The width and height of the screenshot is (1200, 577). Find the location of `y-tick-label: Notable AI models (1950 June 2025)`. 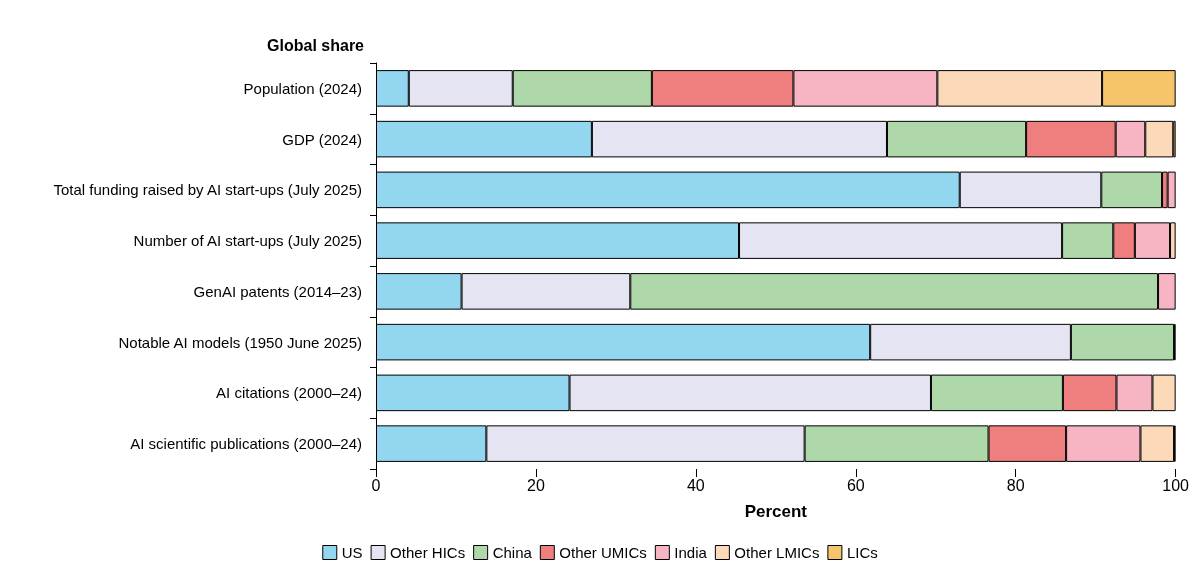

y-tick-label: Notable AI models (1950 June 2025) is located at coordinates (240, 342).